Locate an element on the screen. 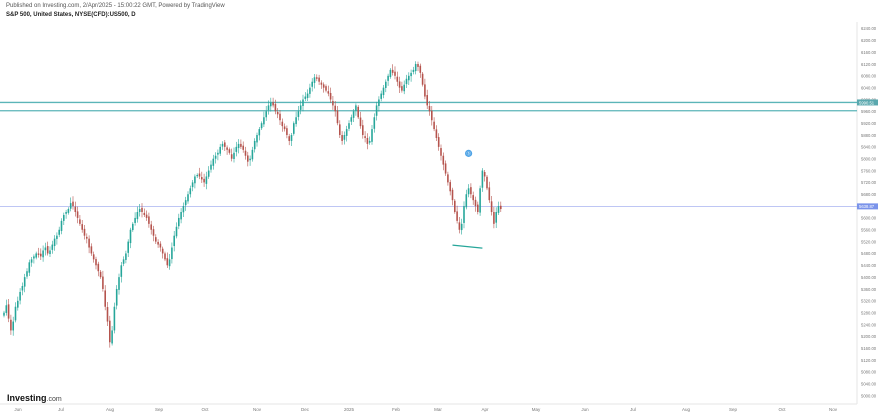 The image size is (880, 415). y-tick-label: 5600.00 is located at coordinates (869, 218).